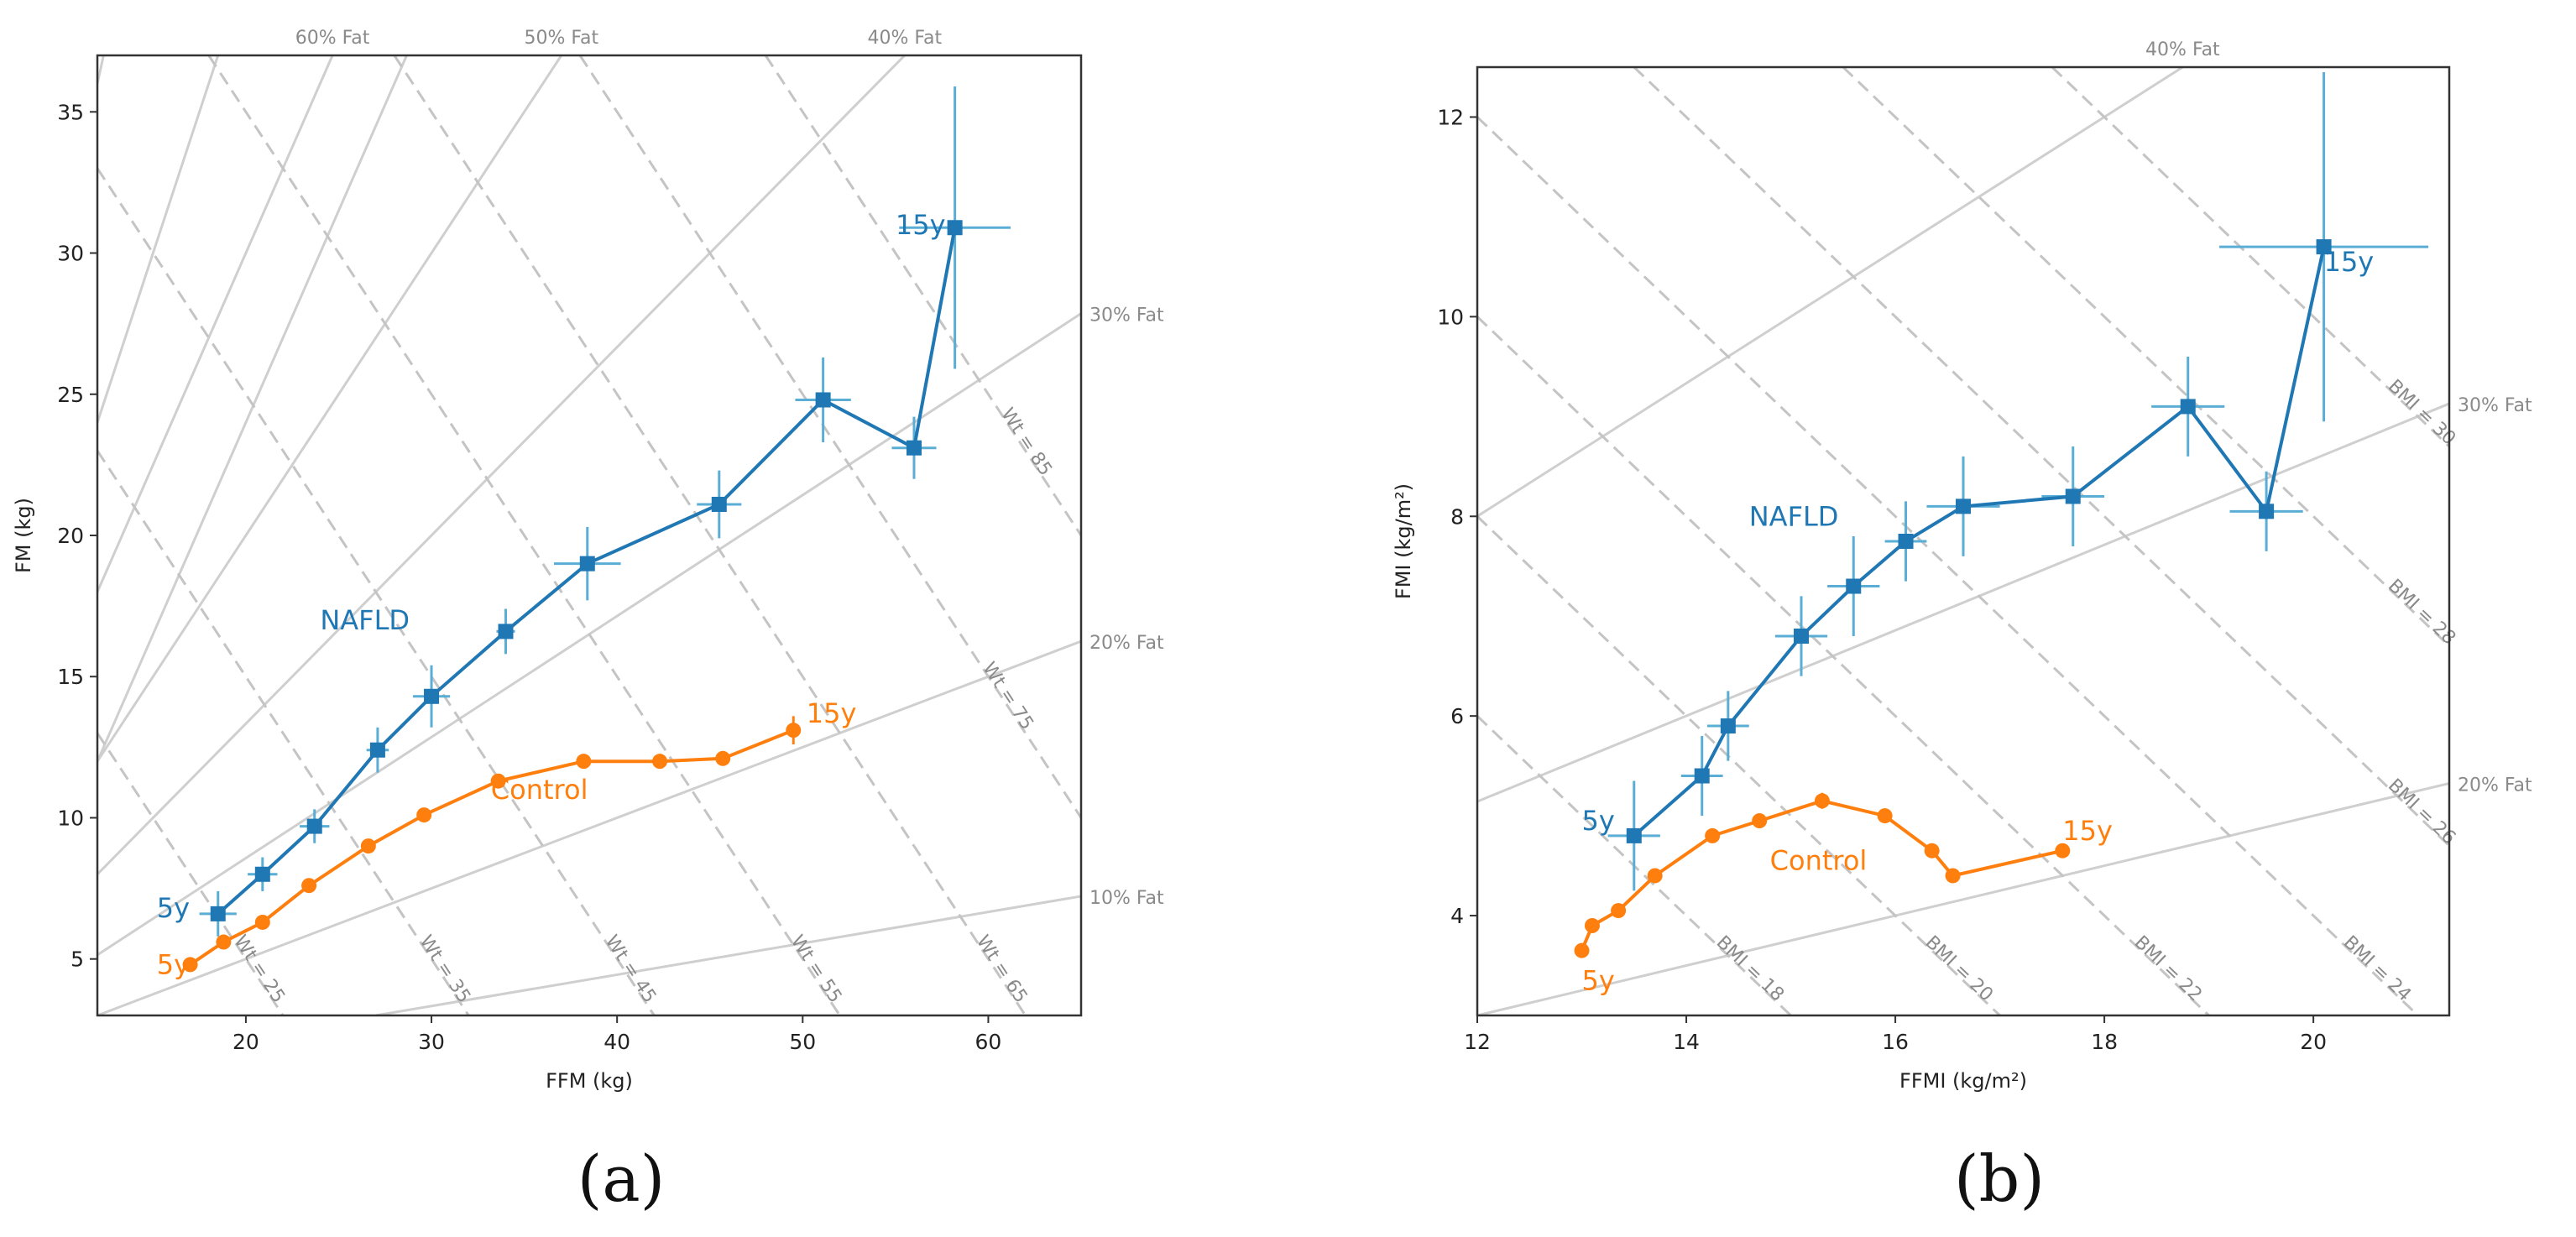 This screenshot has width=2576, height=1237. What do you see at coordinates (1686, 1042) in the screenshot?
I see `x-tick-label: 14` at bounding box center [1686, 1042].